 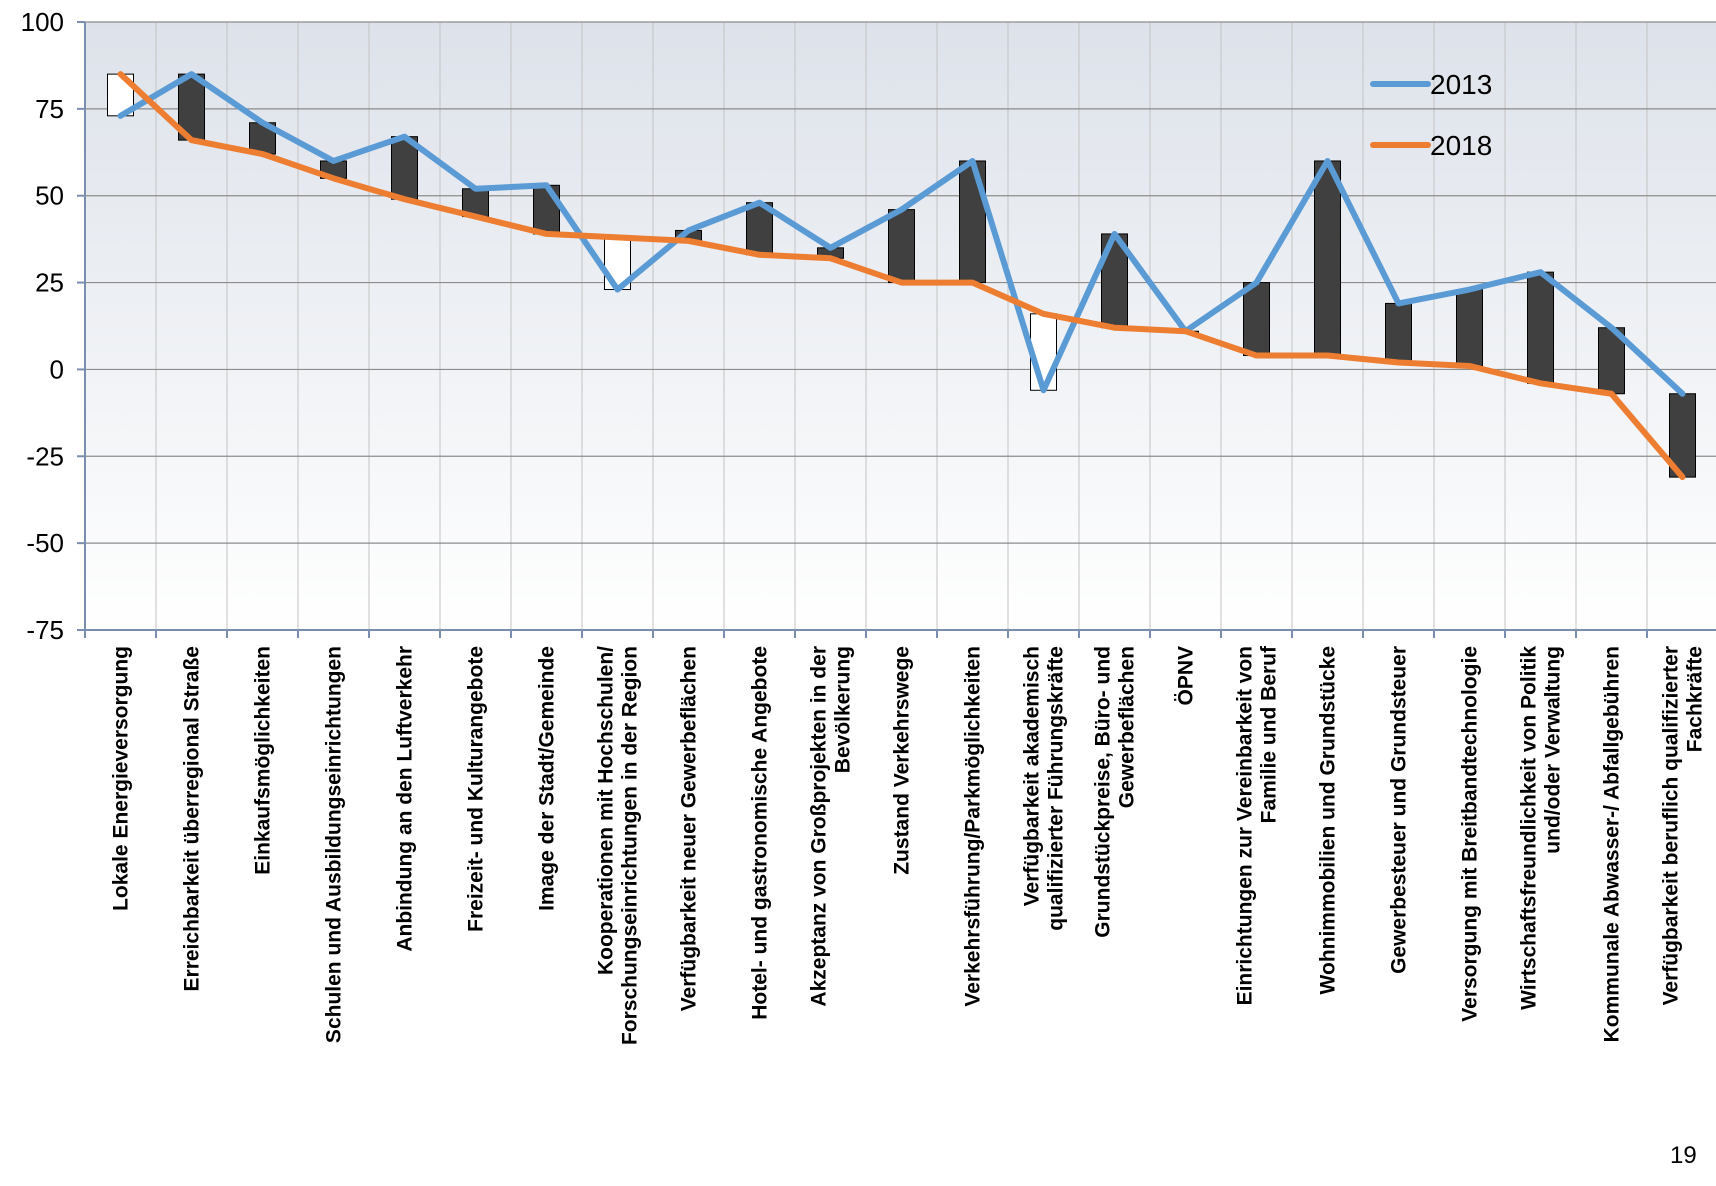 What do you see at coordinates (843, 709) in the screenshot?
I see `x-tick-label-line: Bevölkerung` at bounding box center [843, 709].